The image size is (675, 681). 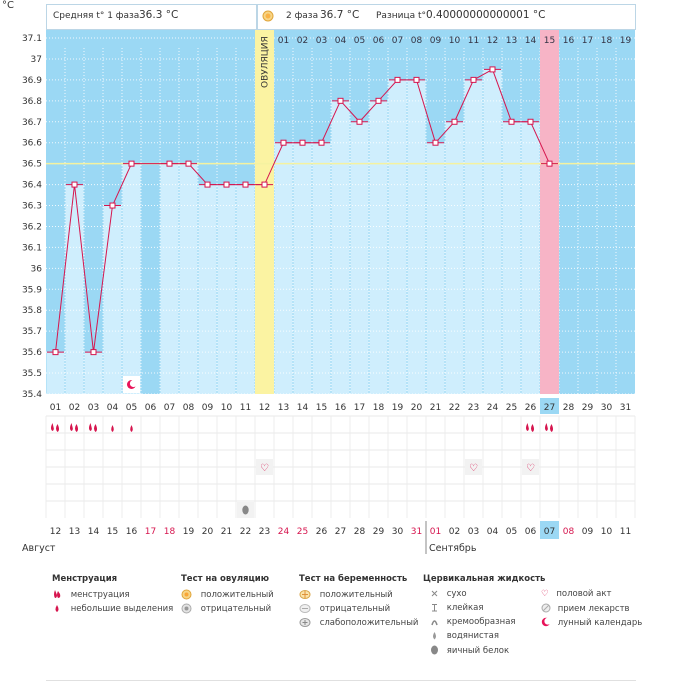 What do you see at coordinates (237, 595) in the screenshot?
I see `legend-label: положительный` at bounding box center [237, 595].